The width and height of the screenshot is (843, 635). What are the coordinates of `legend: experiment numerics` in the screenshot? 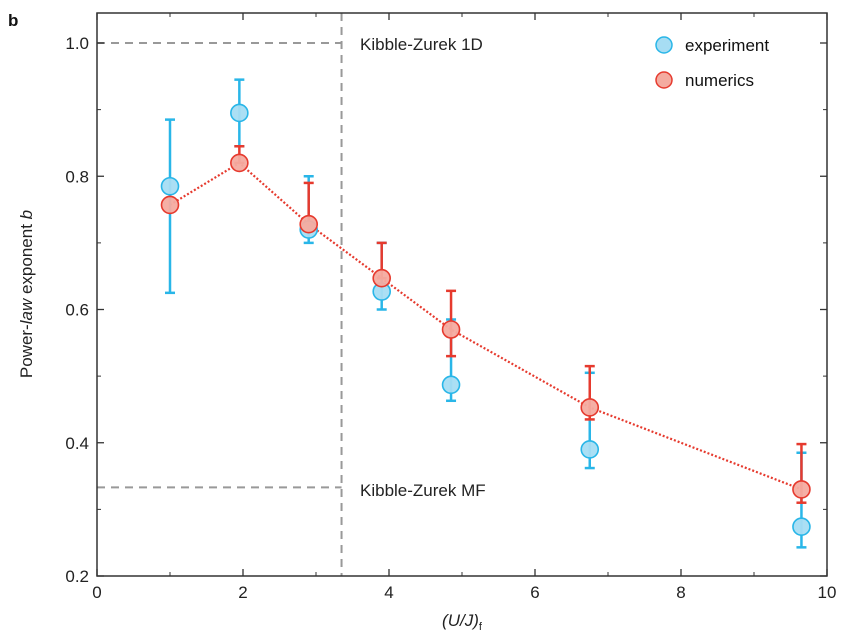 It's located at (712, 63).